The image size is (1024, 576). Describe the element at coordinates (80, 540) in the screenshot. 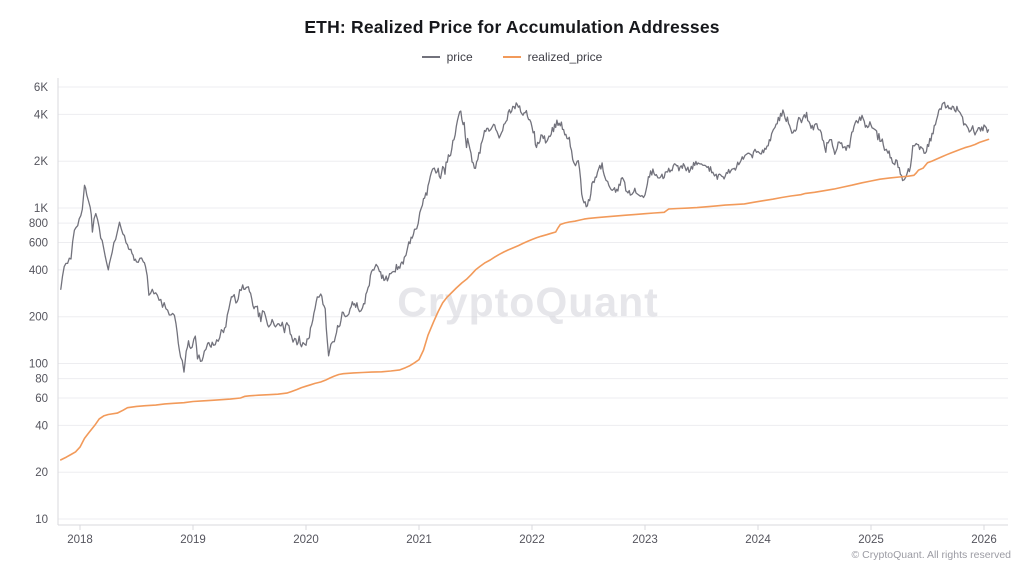

I see `svg-text: 2018` at that location.